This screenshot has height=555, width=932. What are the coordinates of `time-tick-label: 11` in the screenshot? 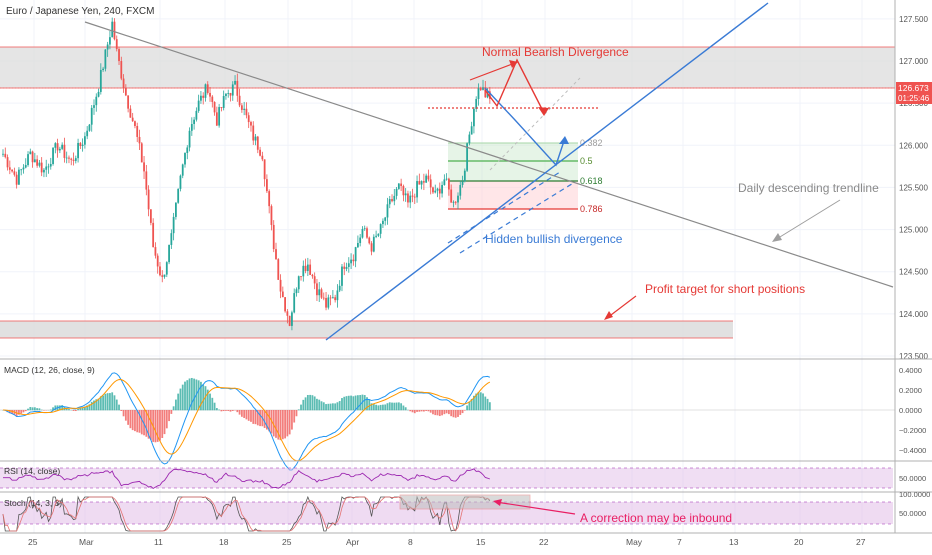 It's located at (158, 542).